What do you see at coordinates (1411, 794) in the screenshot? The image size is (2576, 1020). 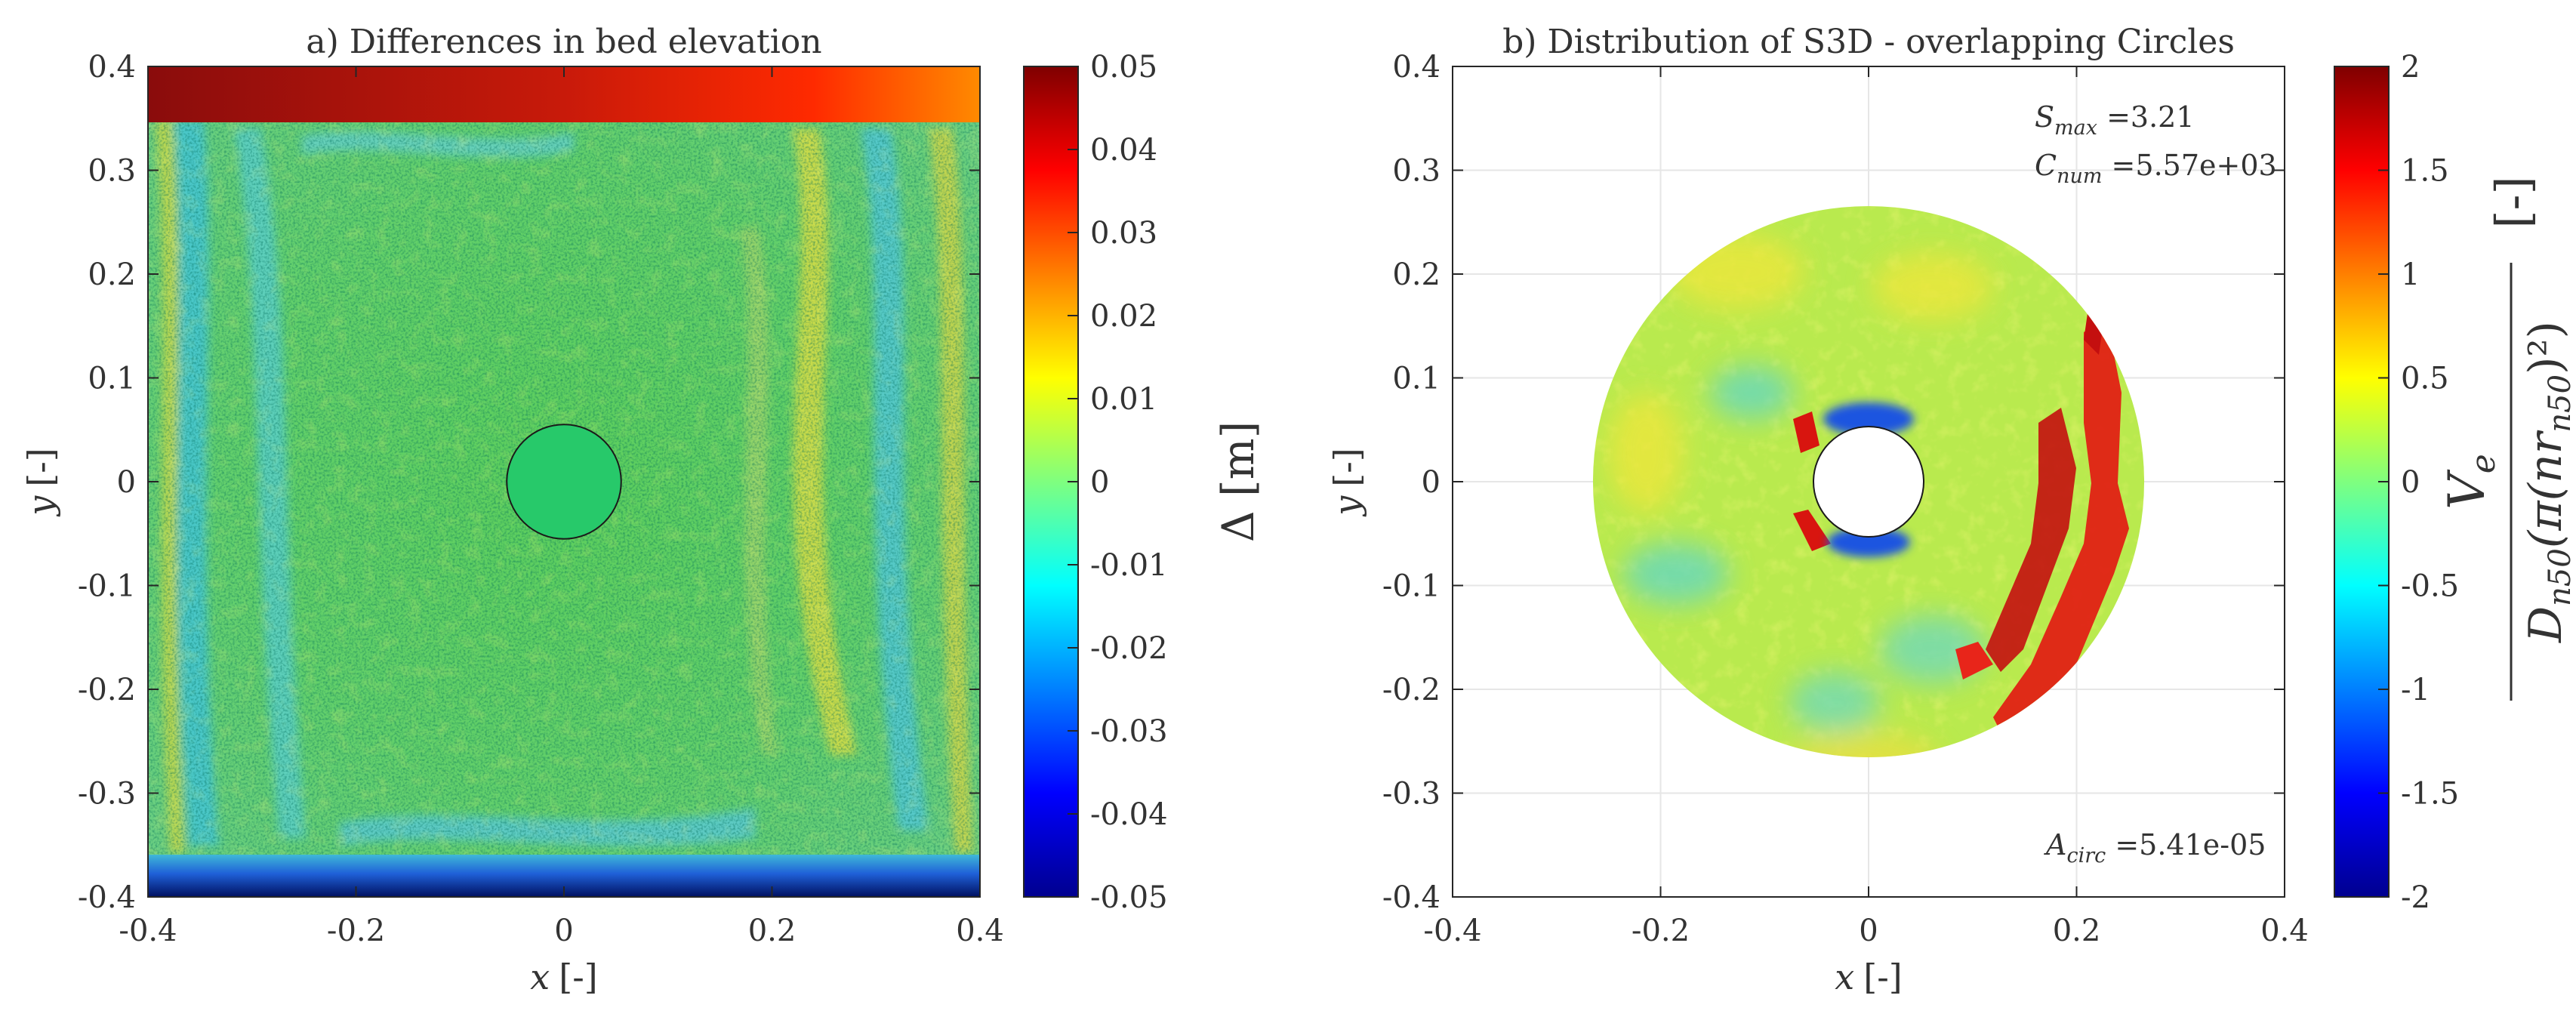 I see `panel-b-ytick-label: -0.3` at bounding box center [1411, 794].